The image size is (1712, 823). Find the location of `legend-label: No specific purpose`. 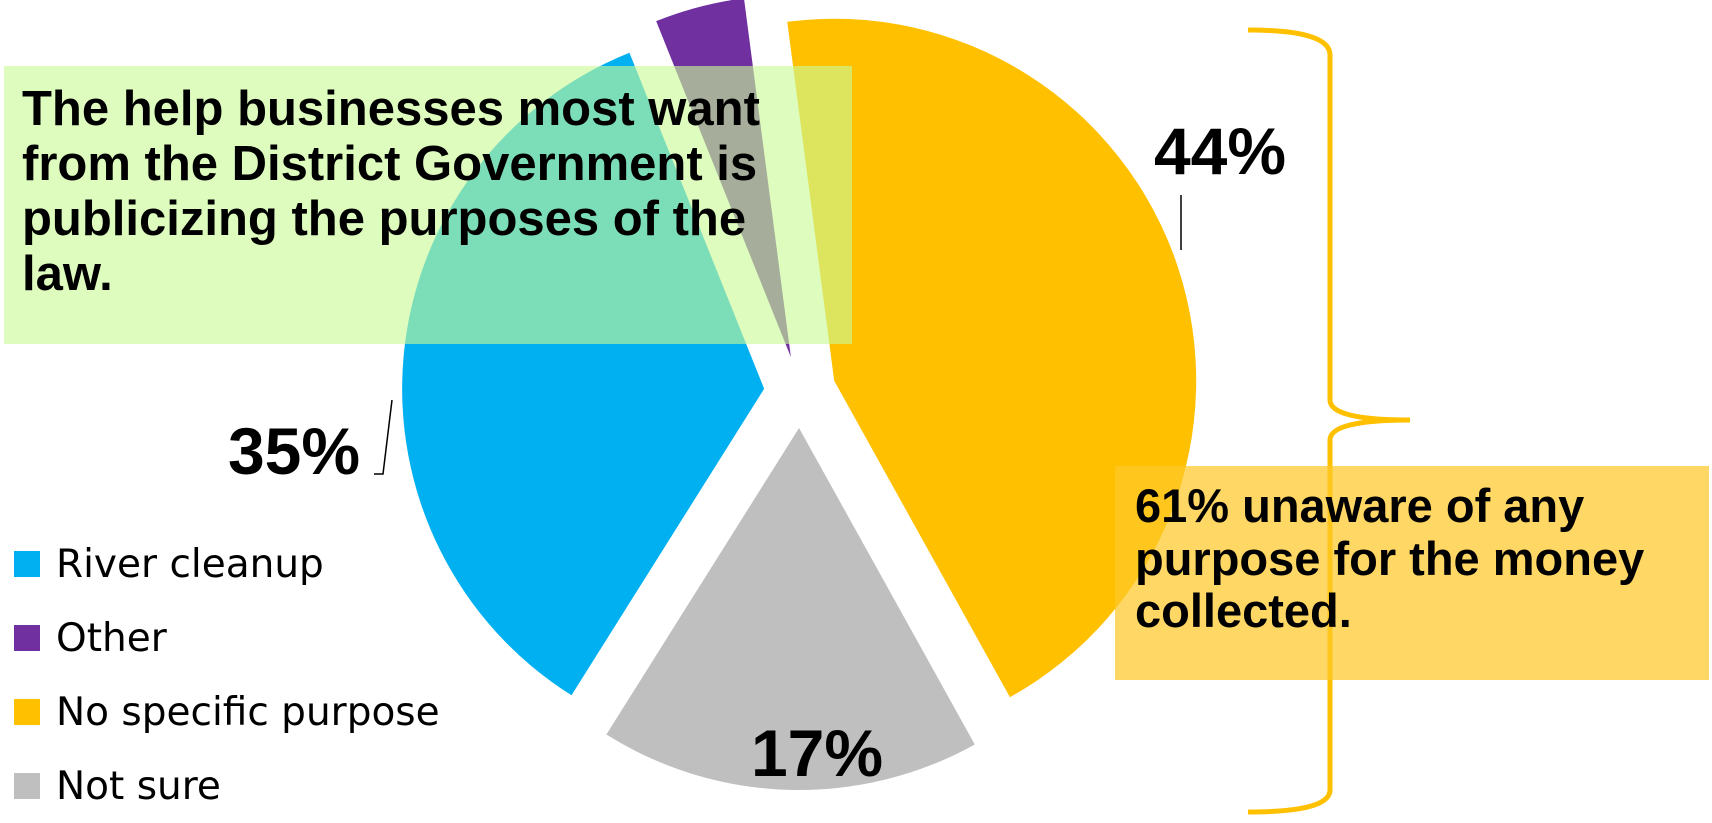

legend-label: No specific purpose is located at coordinates (248, 712).